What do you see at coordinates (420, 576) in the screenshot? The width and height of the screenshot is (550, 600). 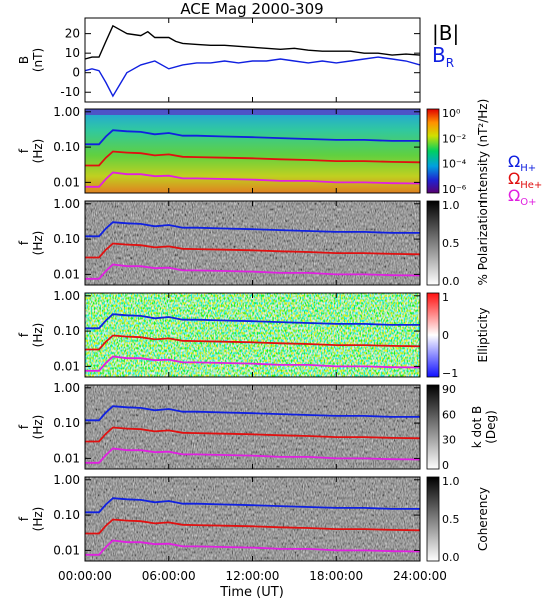 I see `x-tick-label: 24:00:00` at bounding box center [420, 576].